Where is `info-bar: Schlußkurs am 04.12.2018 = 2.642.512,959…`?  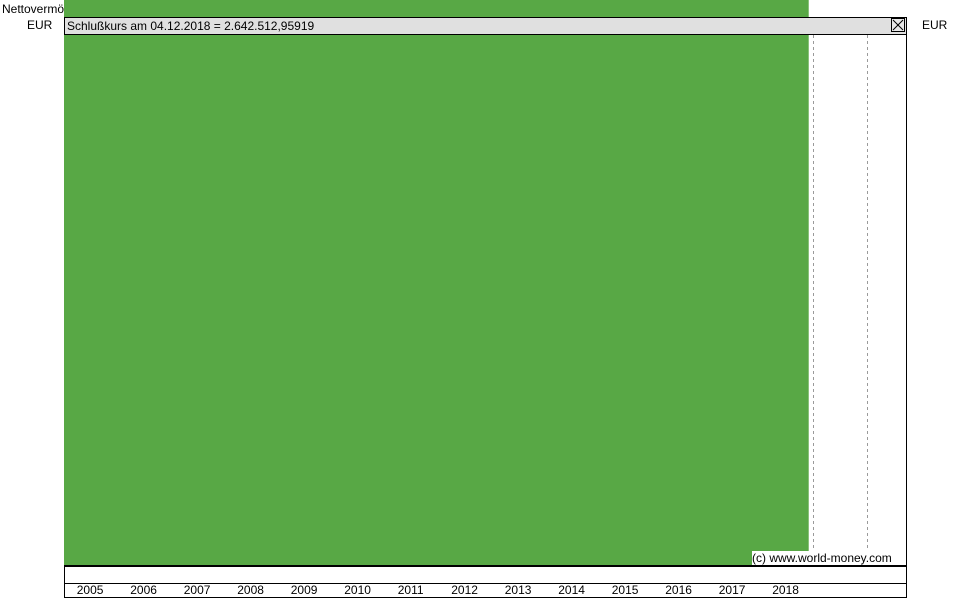
info-bar: Schlußkurs am 04.12.2018 = 2.642.512,959… is located at coordinates (485, 26).